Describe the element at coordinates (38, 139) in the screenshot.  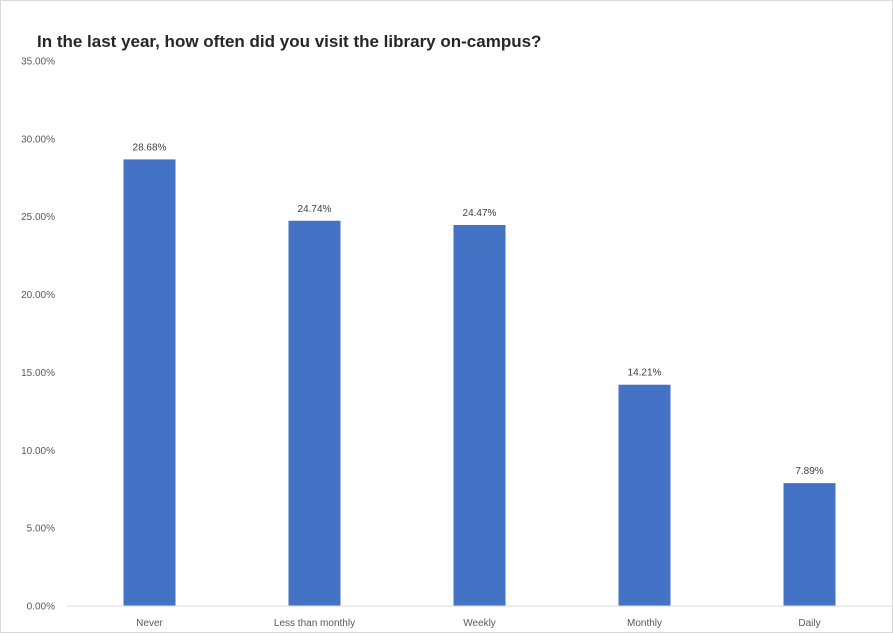
I see `y-tick-label: 30.00%` at that location.